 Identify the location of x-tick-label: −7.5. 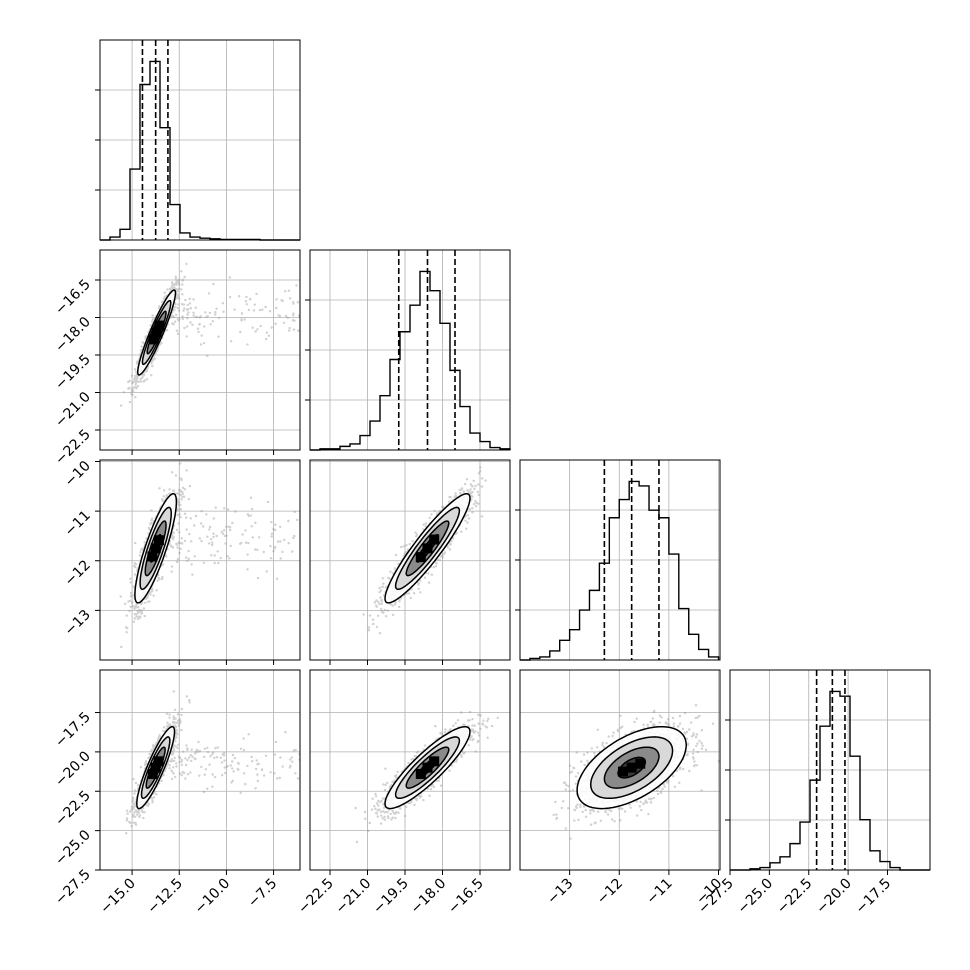
(262, 893).